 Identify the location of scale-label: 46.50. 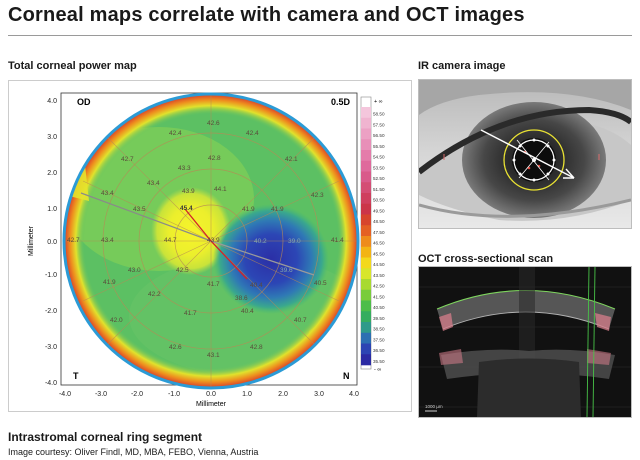
(379, 243).